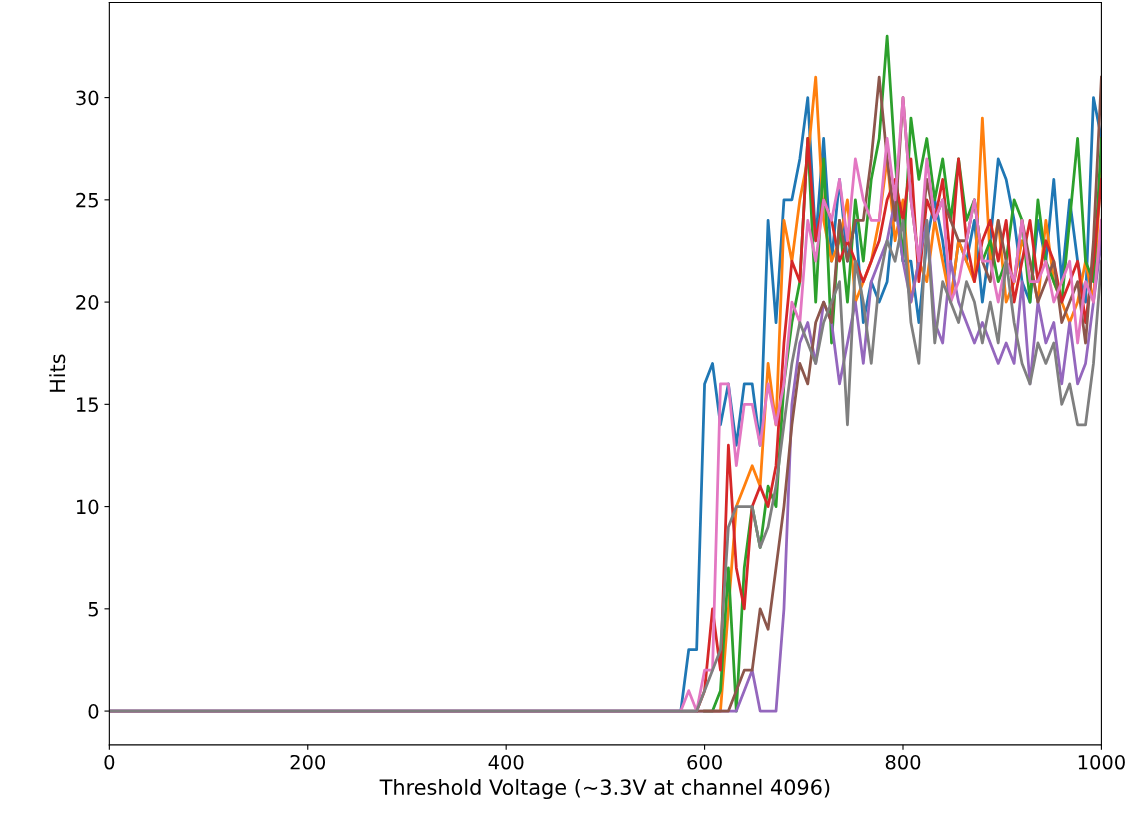 This screenshot has height=835, width=1139. I want to click on x-tick-label: 600, so click(704, 762).